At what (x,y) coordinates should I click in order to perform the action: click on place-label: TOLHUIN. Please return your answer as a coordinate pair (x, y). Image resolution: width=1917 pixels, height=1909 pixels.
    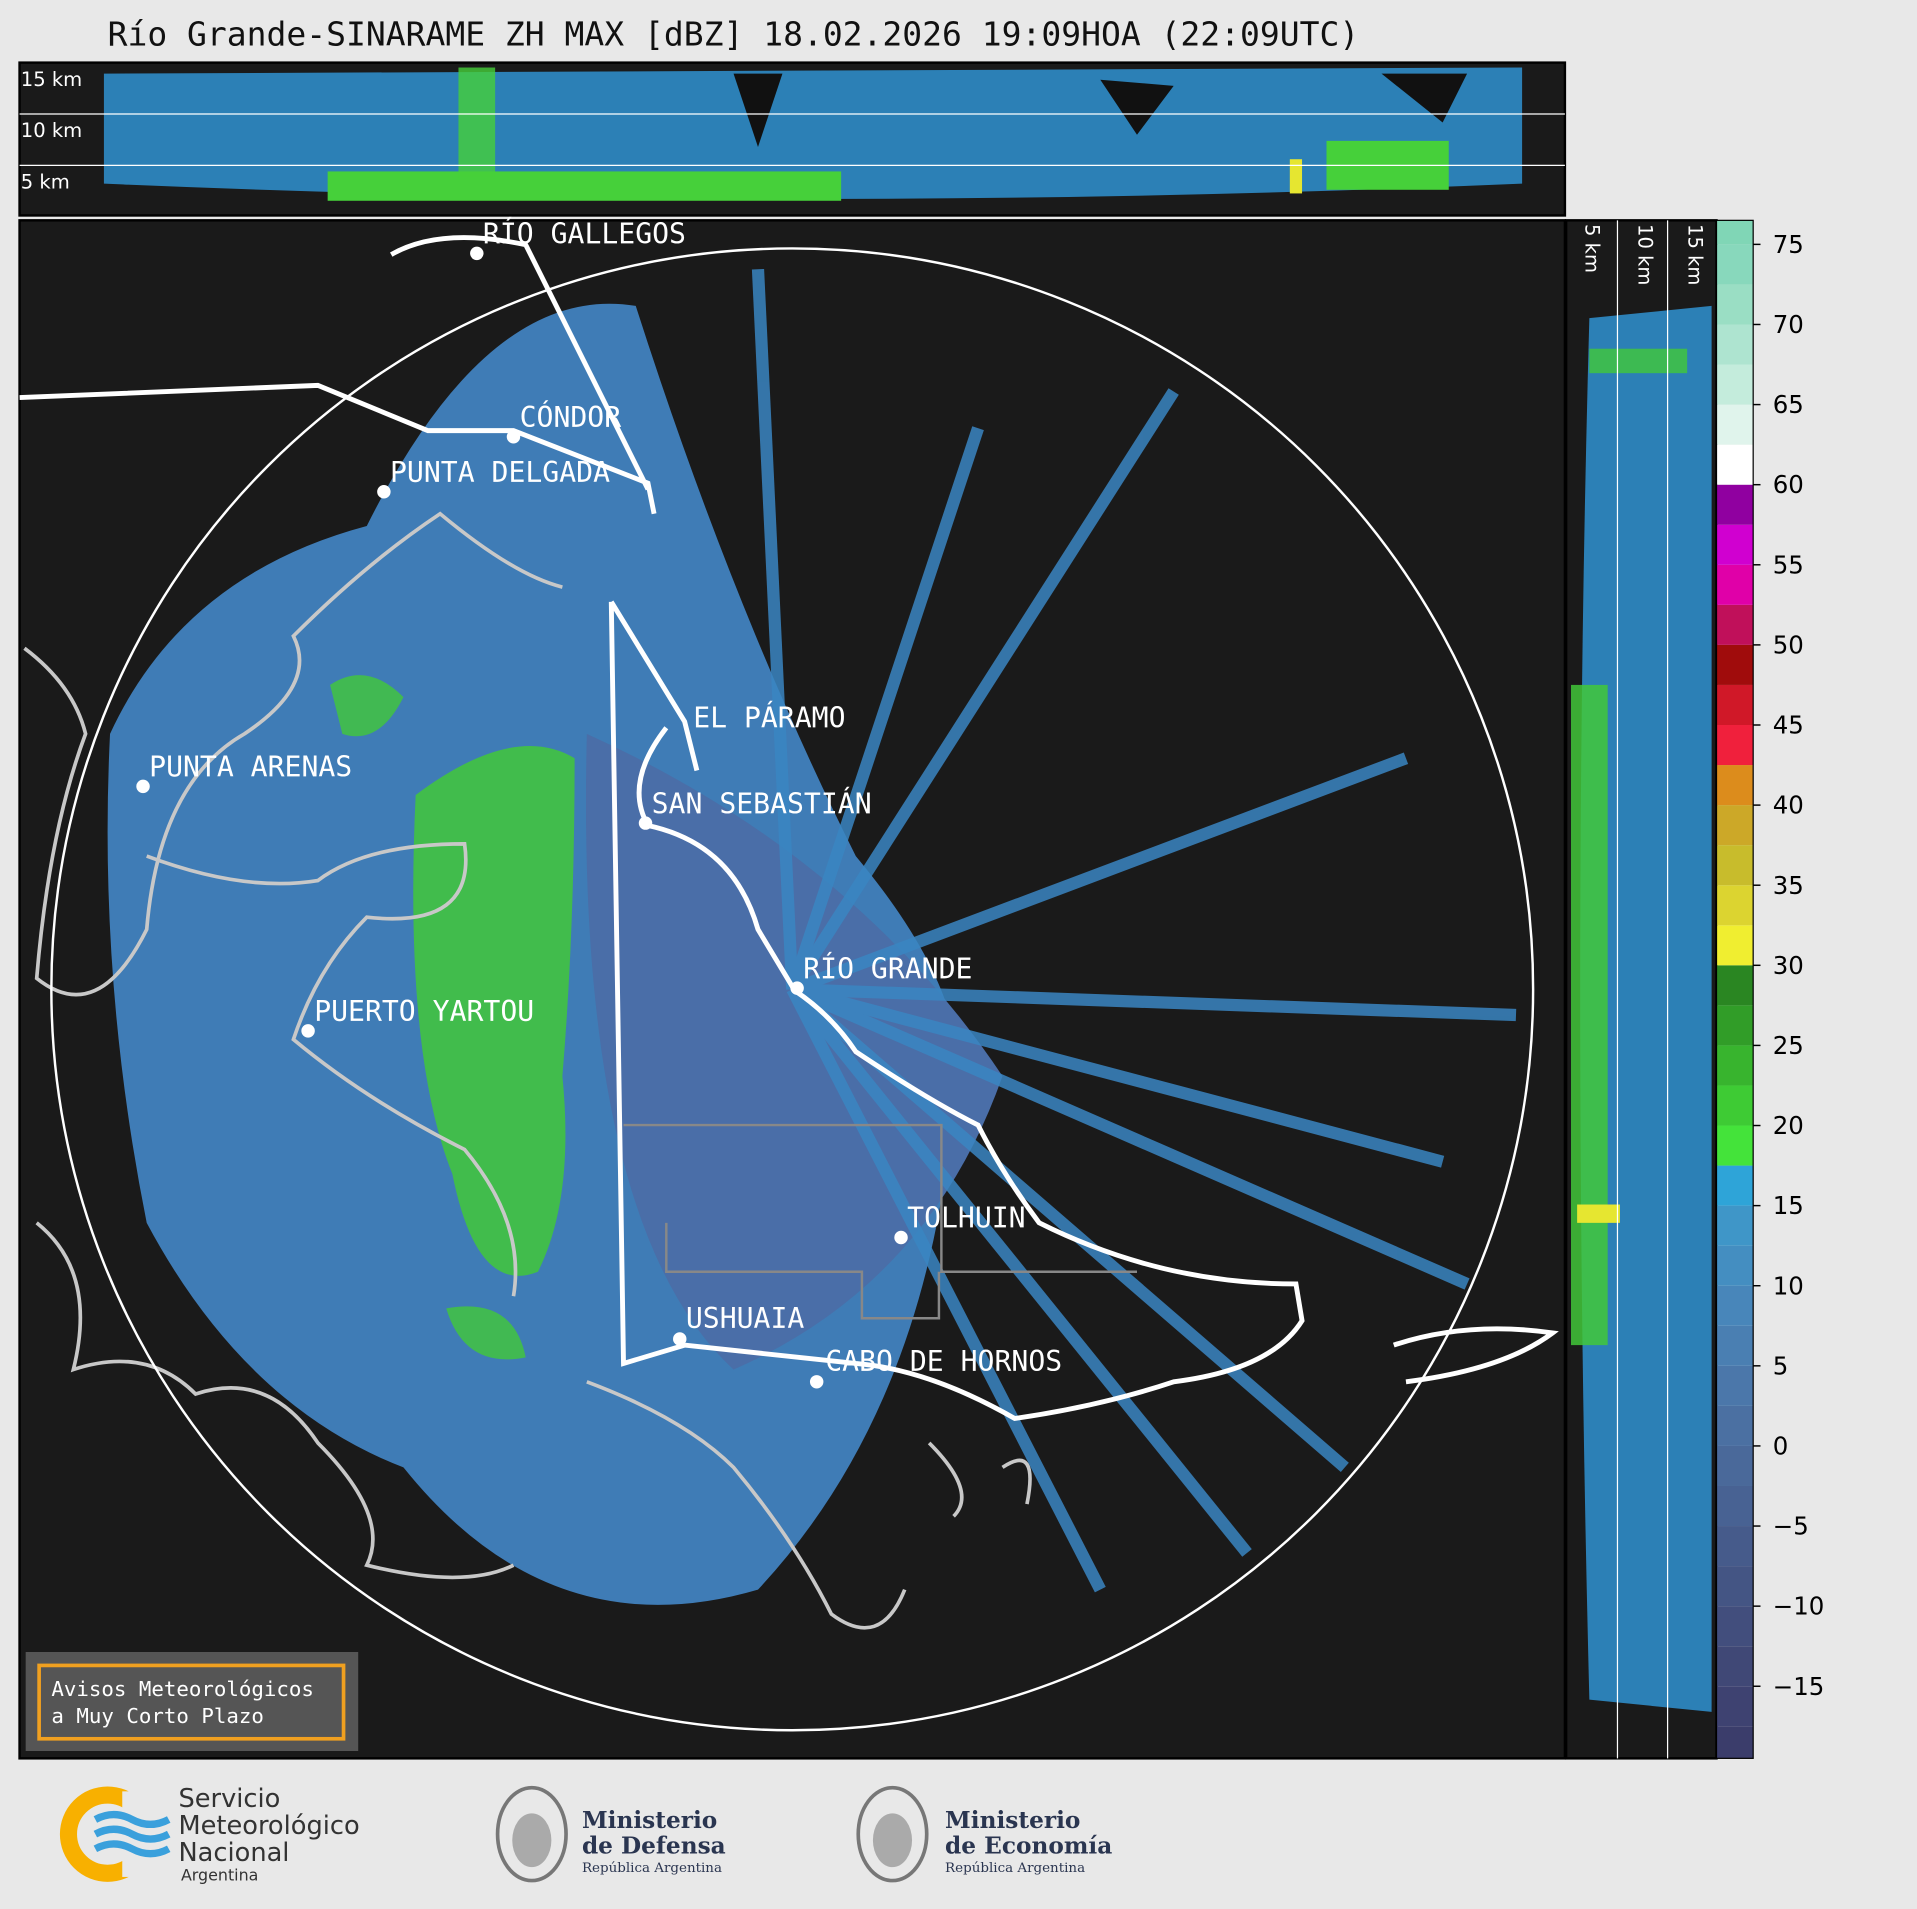
    Looking at the image, I should click on (966, 1218).